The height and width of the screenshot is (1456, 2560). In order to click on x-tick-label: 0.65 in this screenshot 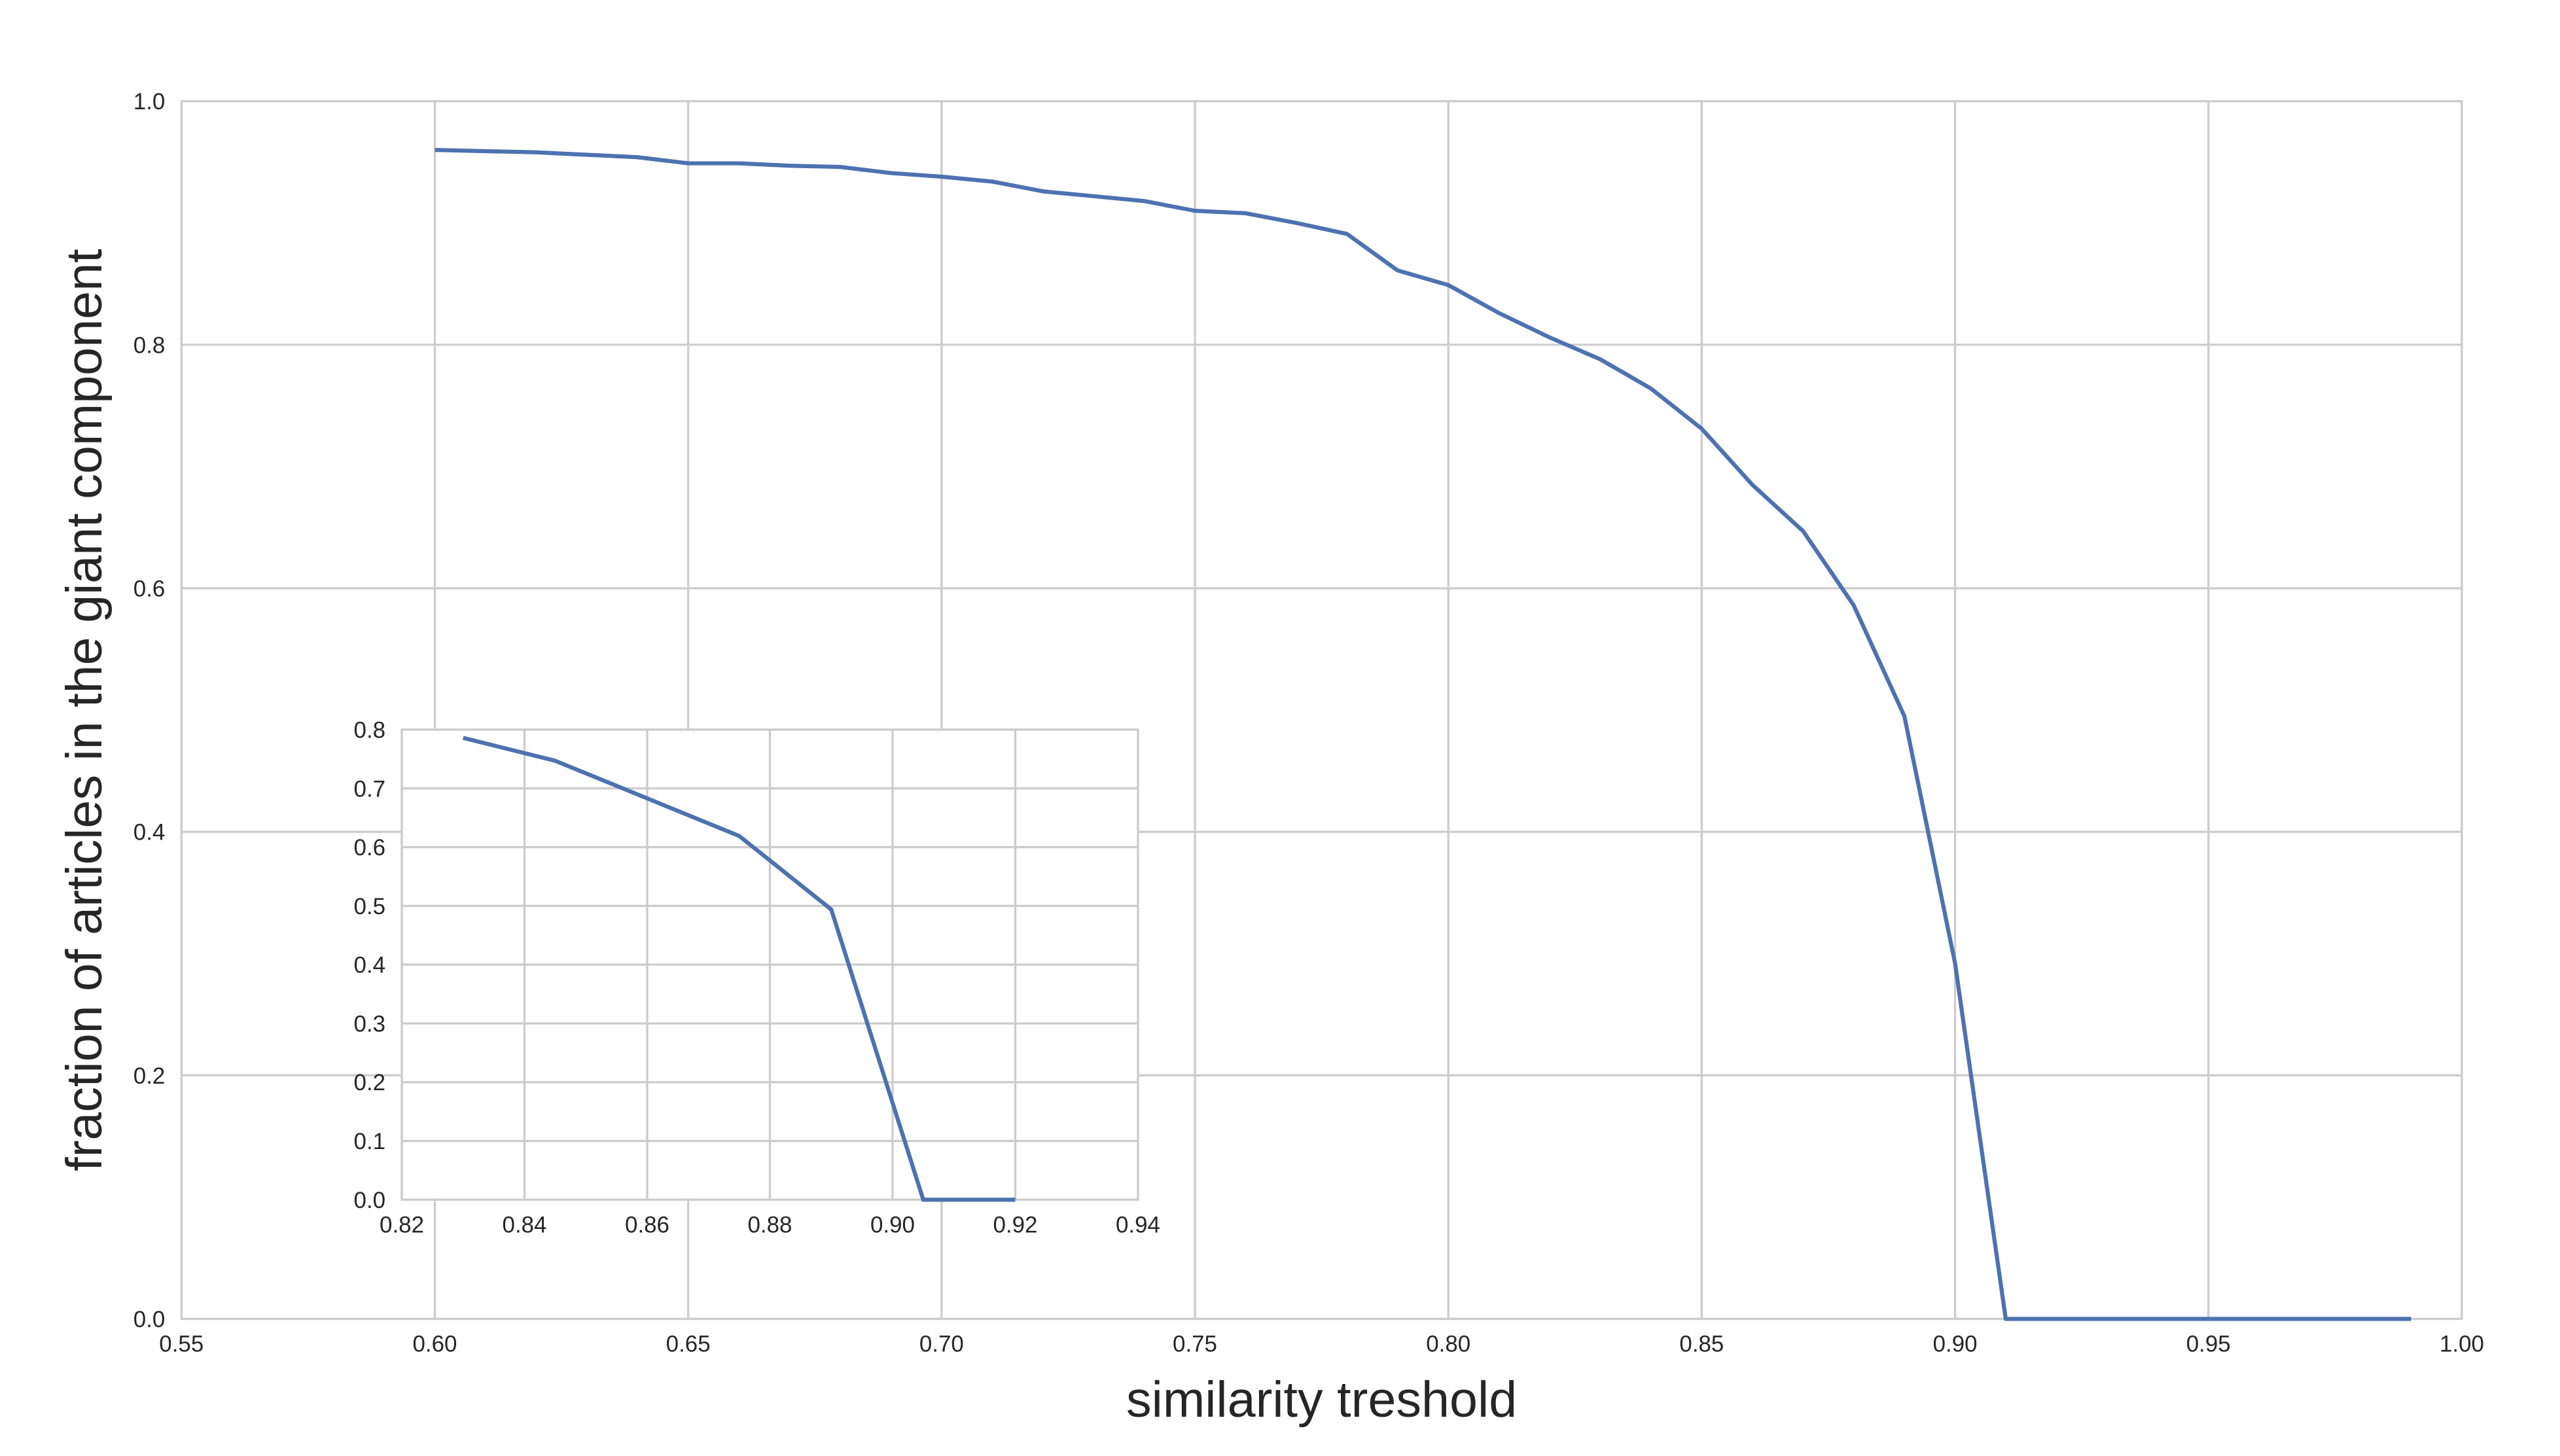, I will do `click(689, 1344)`.